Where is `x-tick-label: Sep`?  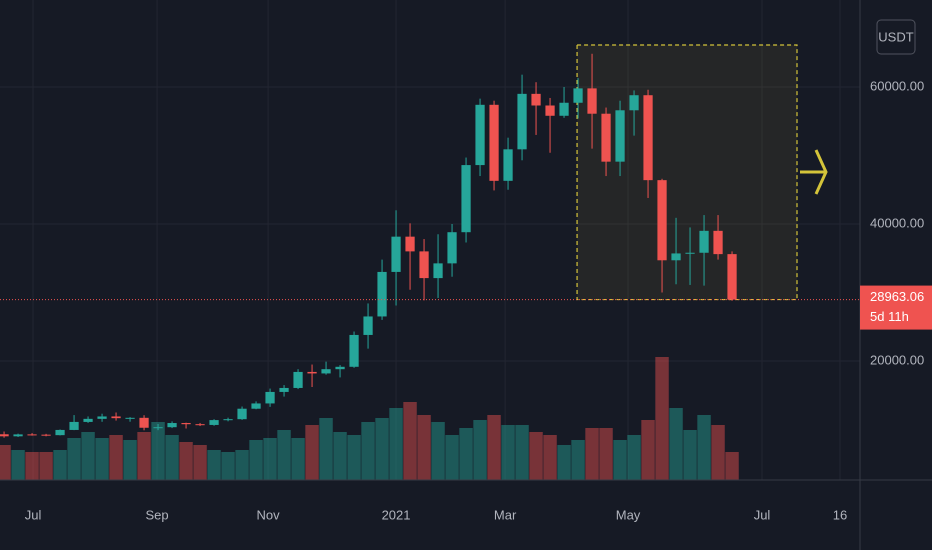 x-tick-label: Sep is located at coordinates (157, 514).